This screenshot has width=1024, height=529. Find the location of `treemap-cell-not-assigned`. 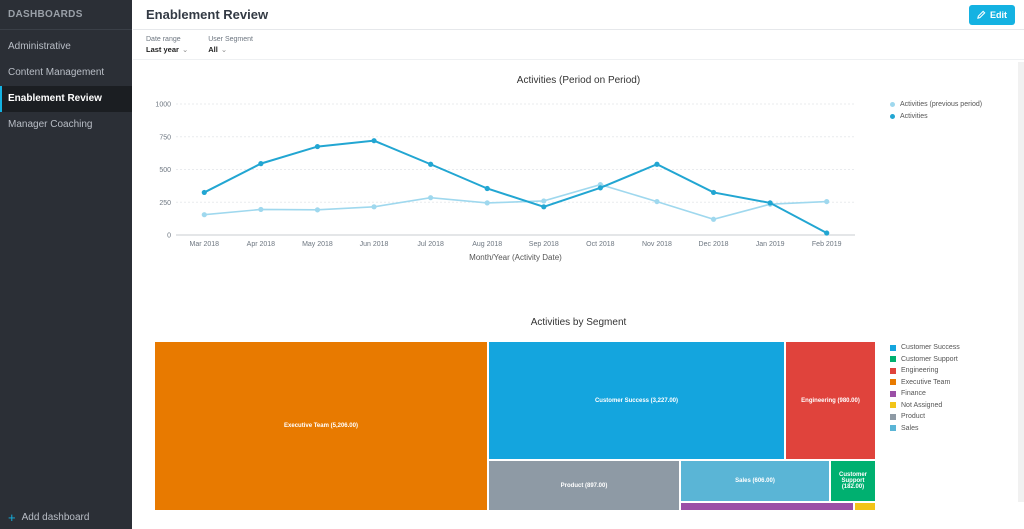

treemap-cell-not-assigned is located at coordinates (865, 506).